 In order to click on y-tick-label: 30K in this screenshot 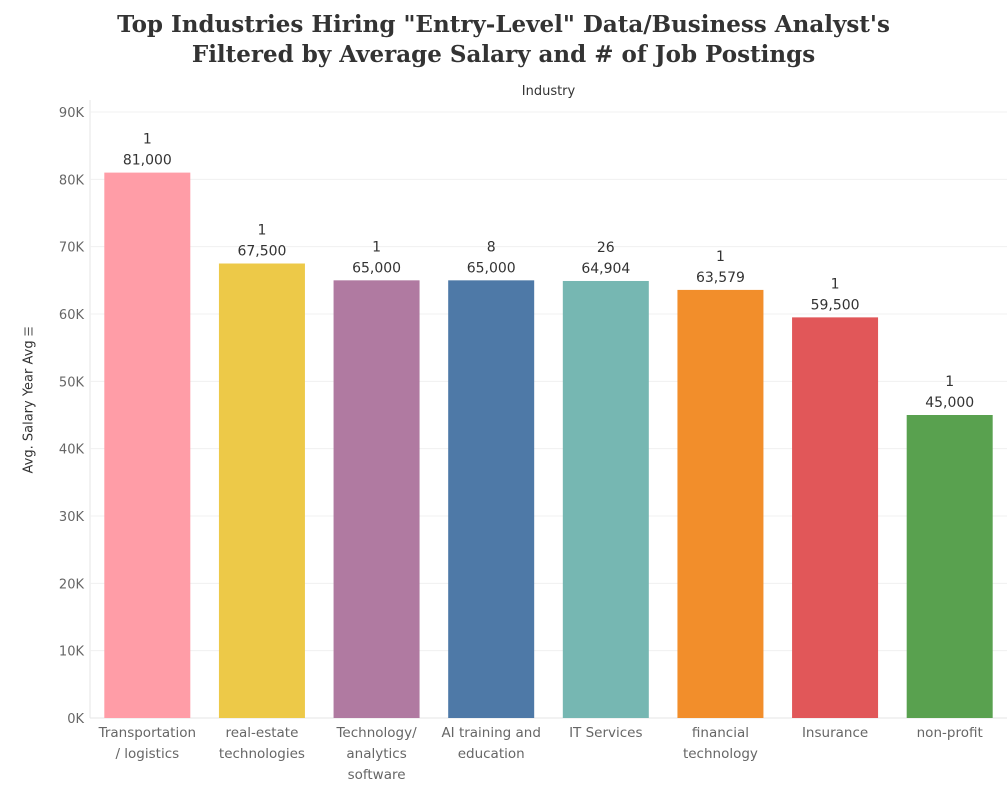, I will do `click(72, 517)`.